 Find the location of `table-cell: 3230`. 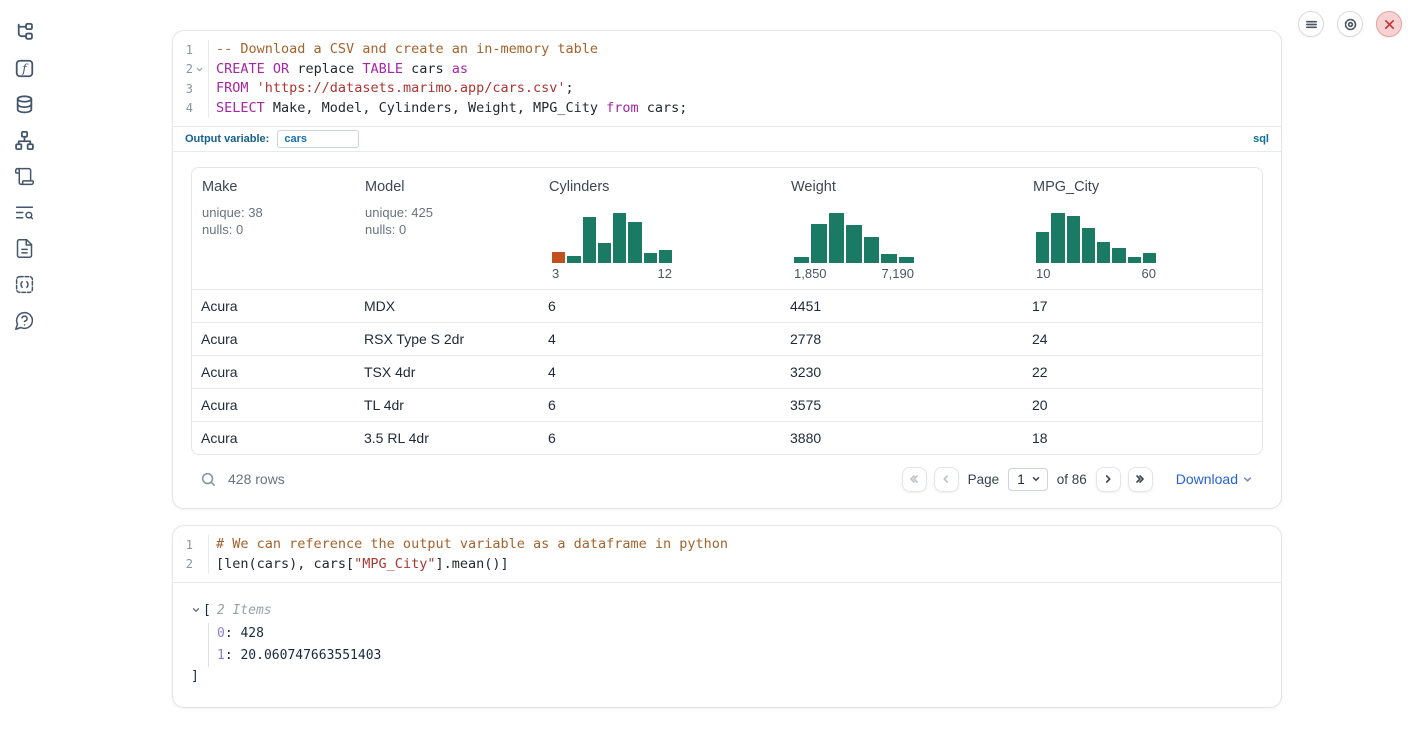

table-cell: 3230 is located at coordinates (806, 372).